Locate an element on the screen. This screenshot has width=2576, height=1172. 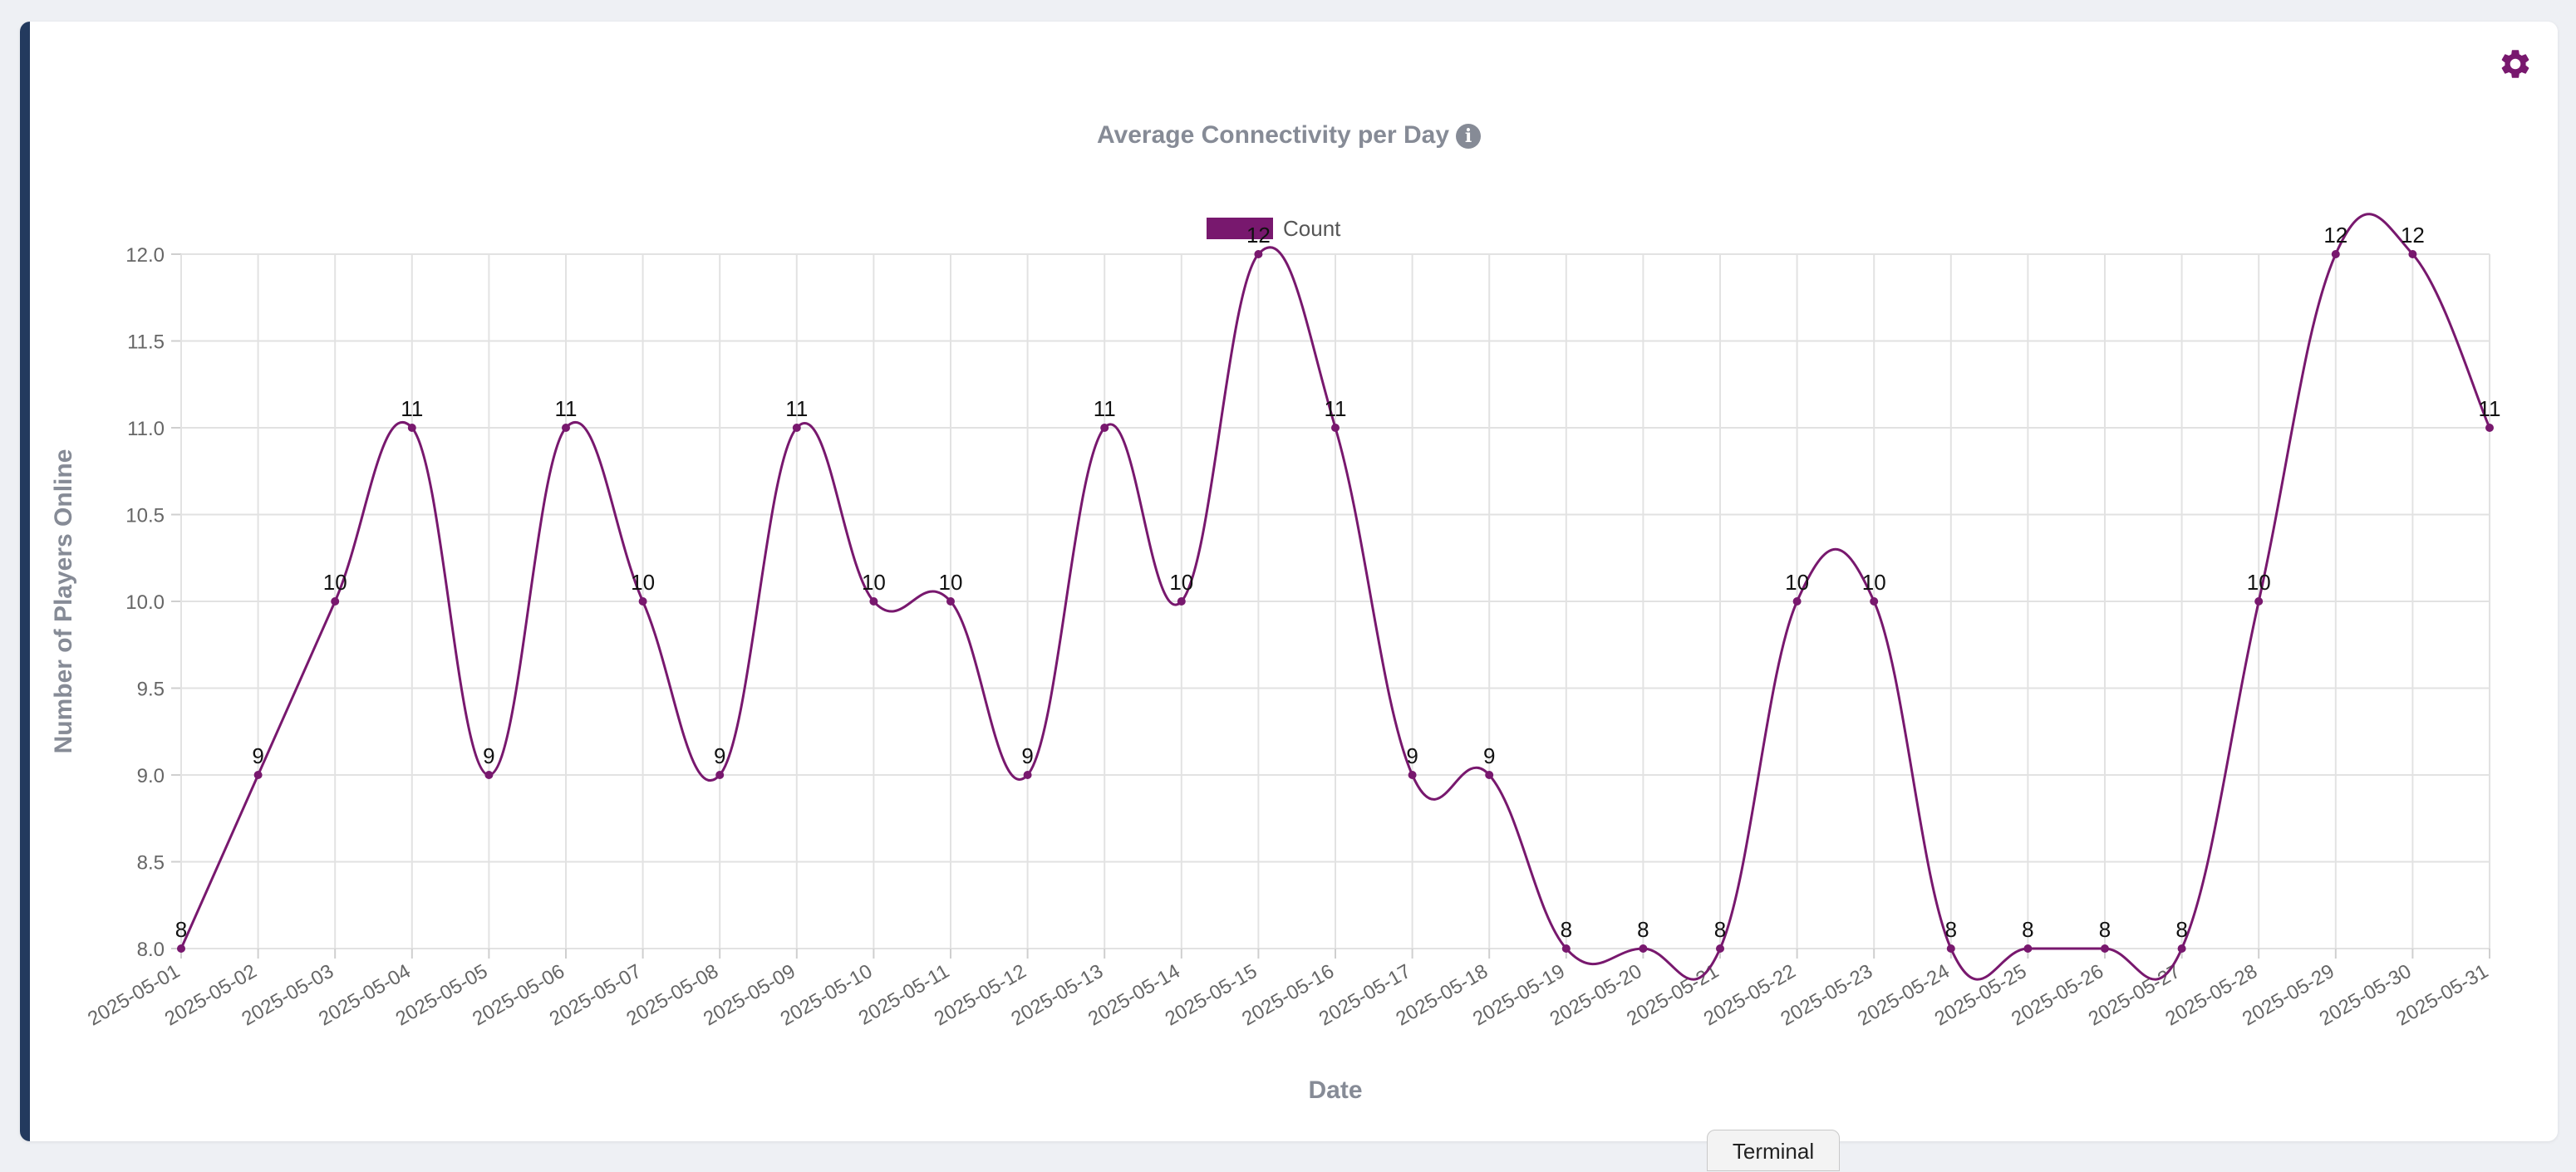
legend-label: Count is located at coordinates (1312, 228).